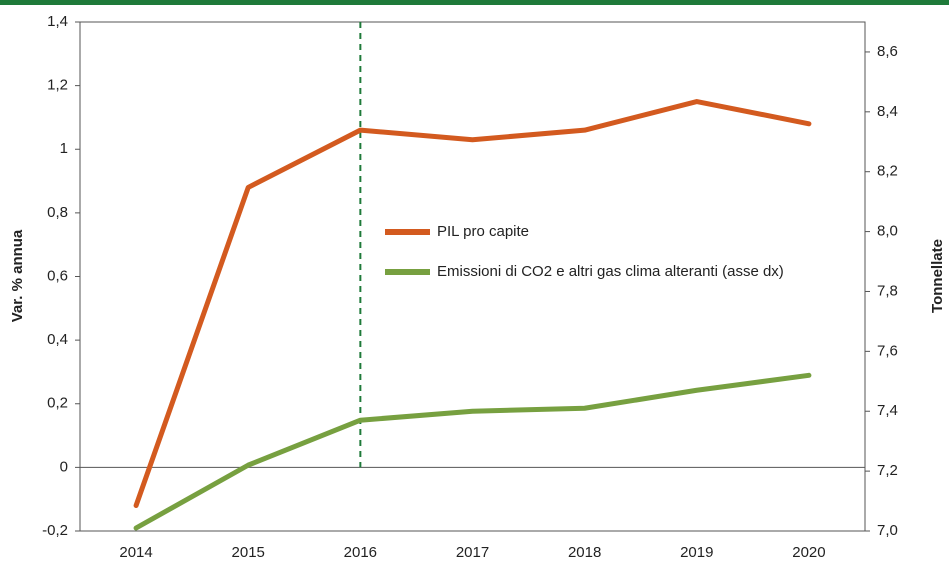  What do you see at coordinates (17, 275) in the screenshot?
I see `y-axis-title: Var. % annua` at bounding box center [17, 275].